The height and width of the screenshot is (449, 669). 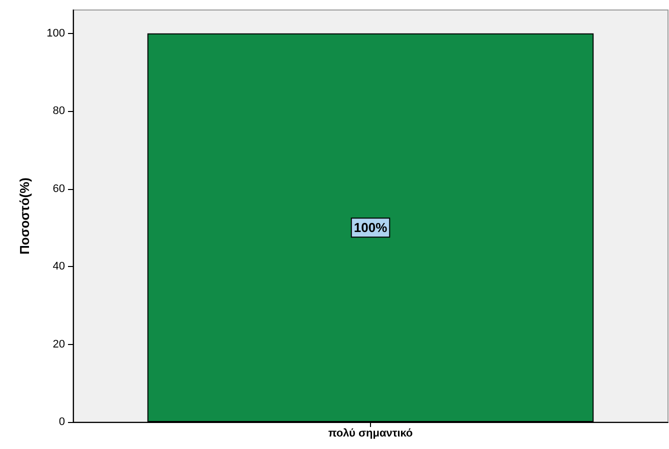 What do you see at coordinates (24, 216) in the screenshot?
I see `y-axis-title: Ποσοστό(%)` at bounding box center [24, 216].